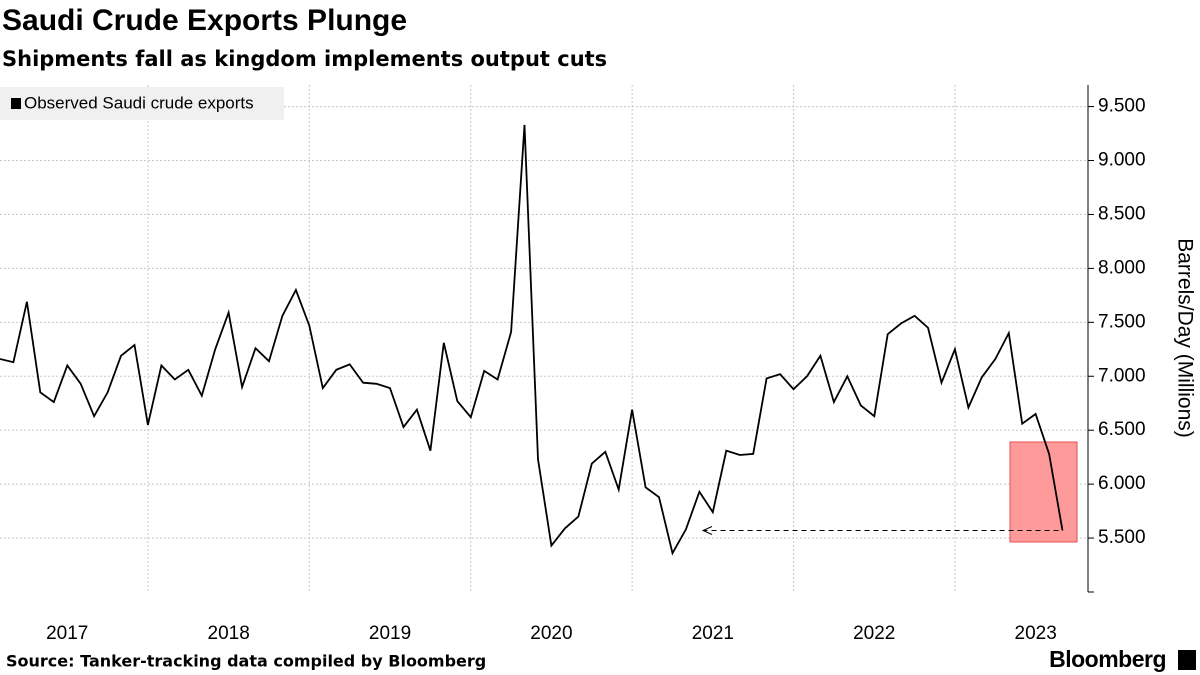 The image size is (1200, 675). Describe the element at coordinates (1122, 483) in the screenshot. I see `y-tick-label: 6.000` at that location.